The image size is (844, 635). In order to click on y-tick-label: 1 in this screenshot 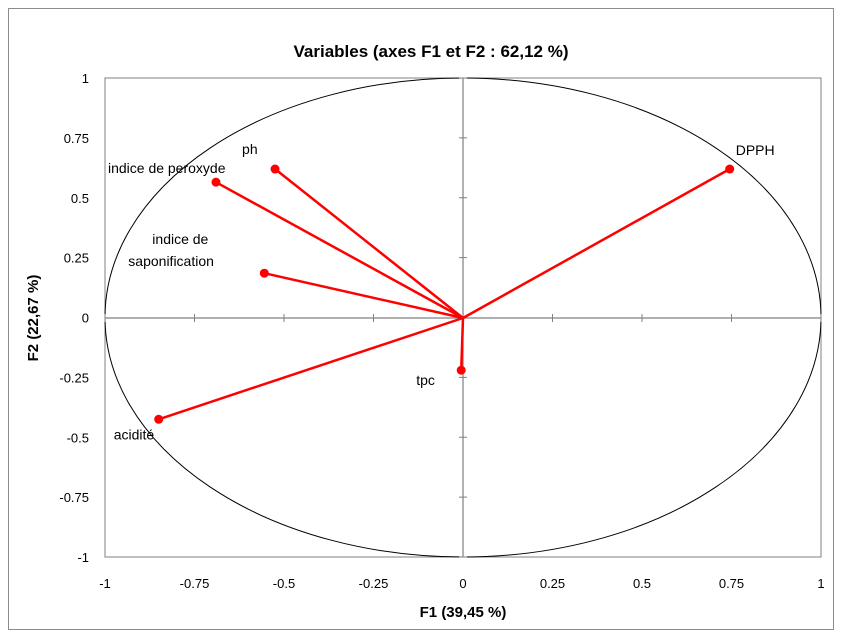, I will do `click(85, 78)`.